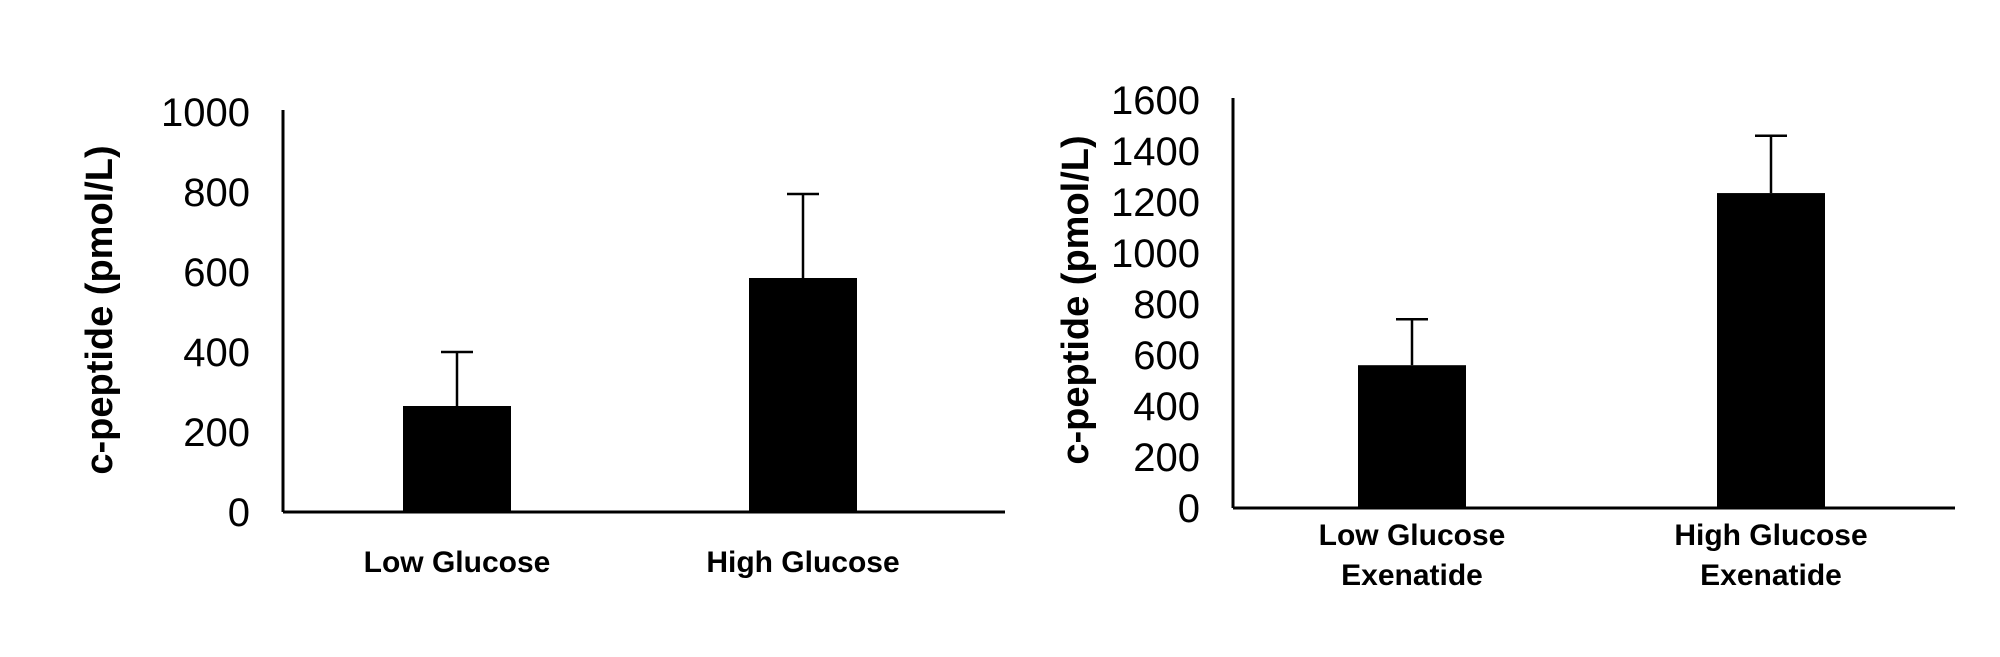 The width and height of the screenshot is (2000, 657). What do you see at coordinates (1155, 101) in the screenshot?
I see `y-tick-label: 1600` at bounding box center [1155, 101].